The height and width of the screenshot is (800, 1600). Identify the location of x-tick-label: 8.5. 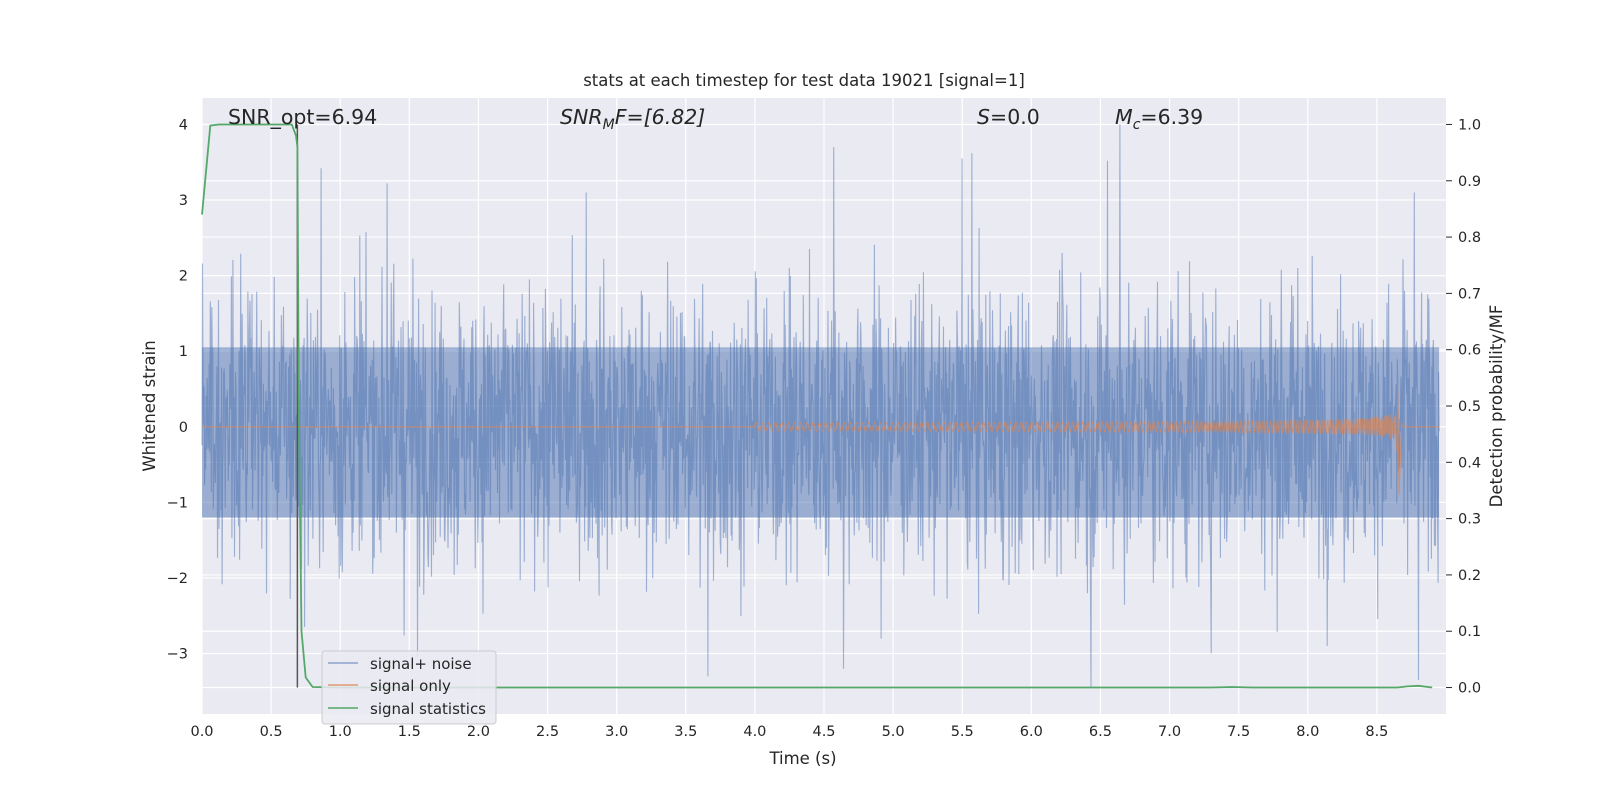
(1376, 732).